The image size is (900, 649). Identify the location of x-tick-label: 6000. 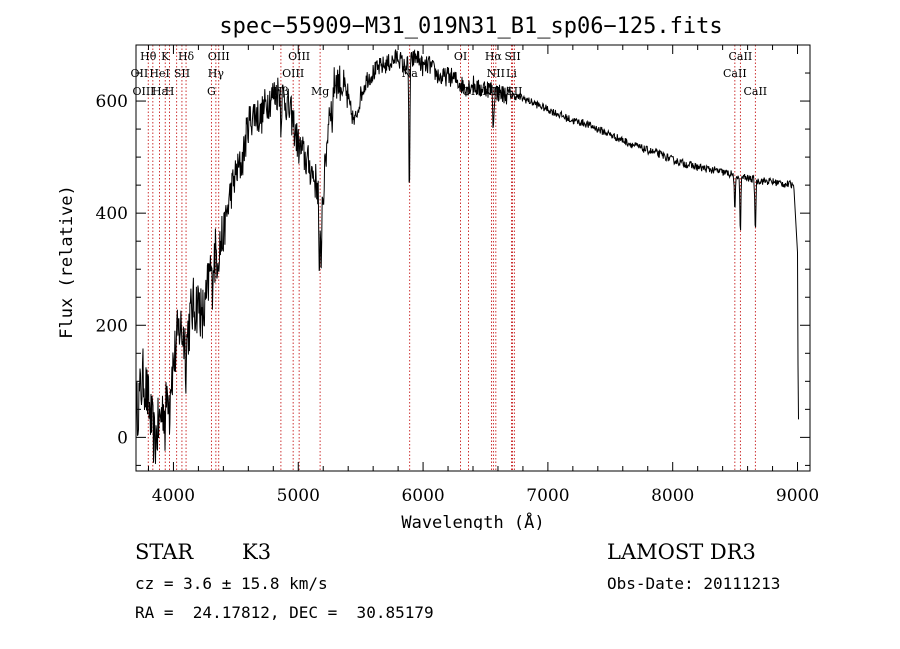
(422, 496).